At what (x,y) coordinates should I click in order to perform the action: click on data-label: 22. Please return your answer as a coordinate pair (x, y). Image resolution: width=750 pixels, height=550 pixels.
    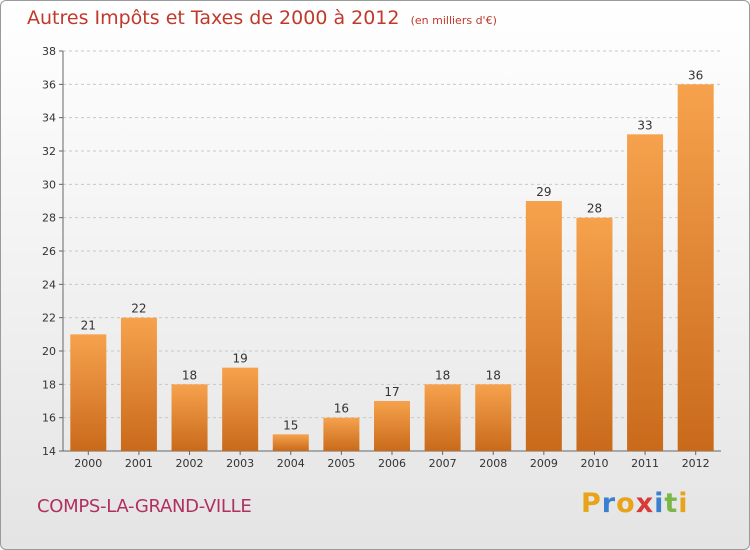
    Looking at the image, I should click on (138, 309).